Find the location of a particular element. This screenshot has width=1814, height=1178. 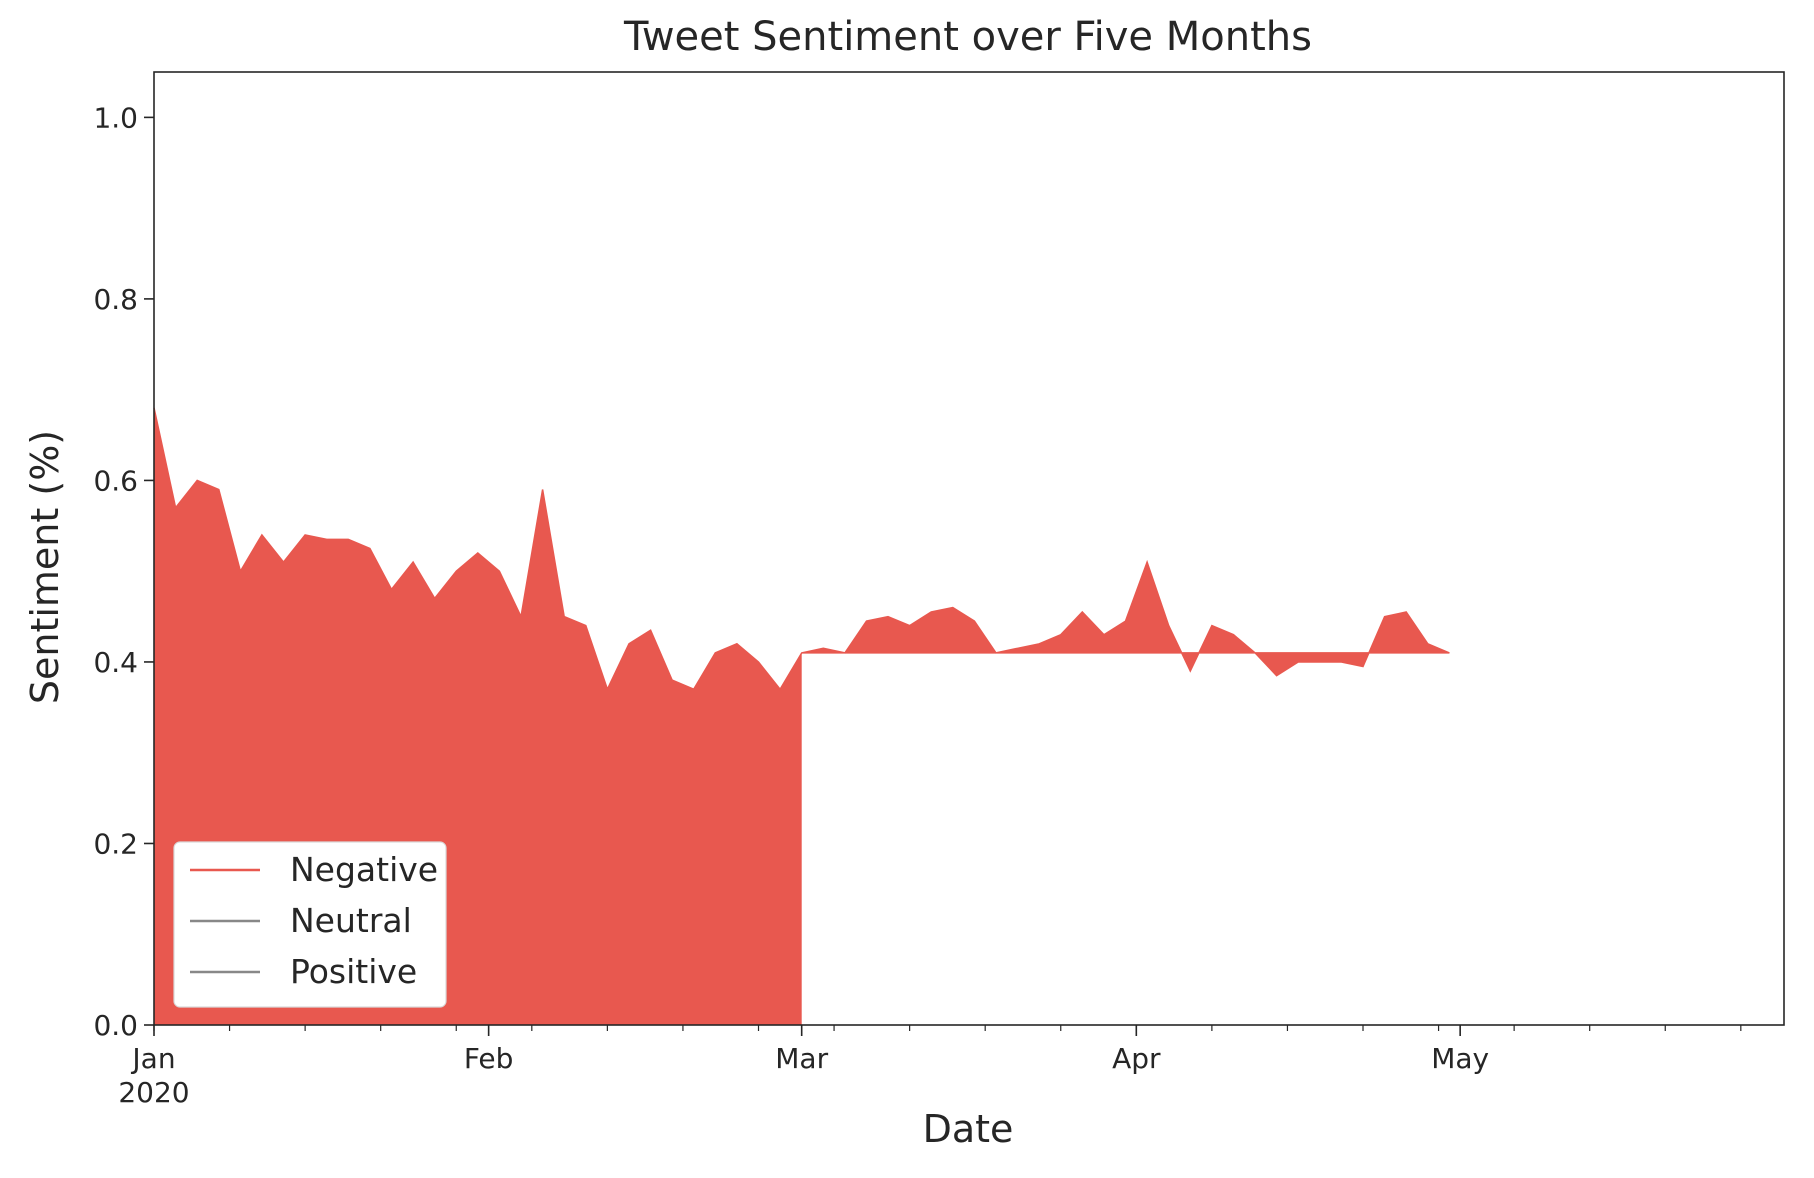

legend: Negative Neutral Positive is located at coordinates (310, 924).